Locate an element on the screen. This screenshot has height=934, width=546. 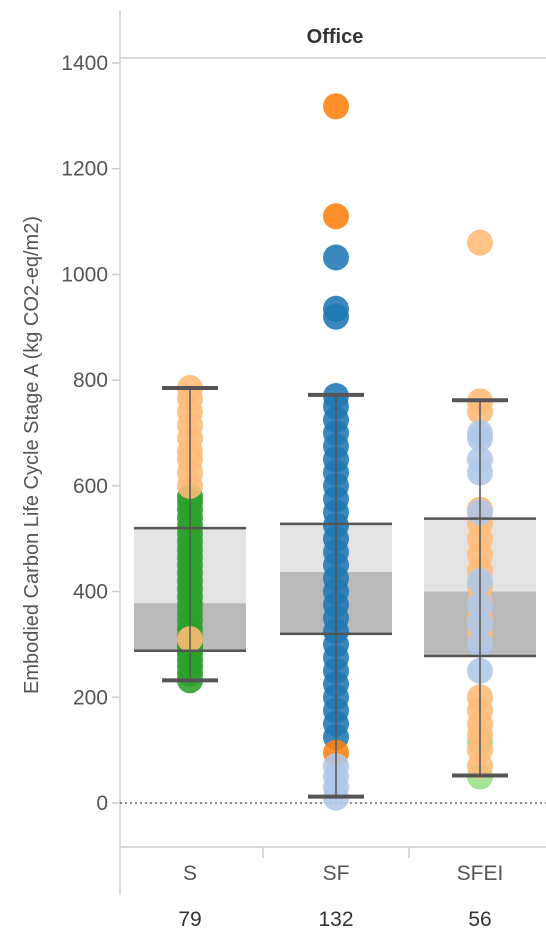
y-tick-label: 800 is located at coordinates (90, 380).